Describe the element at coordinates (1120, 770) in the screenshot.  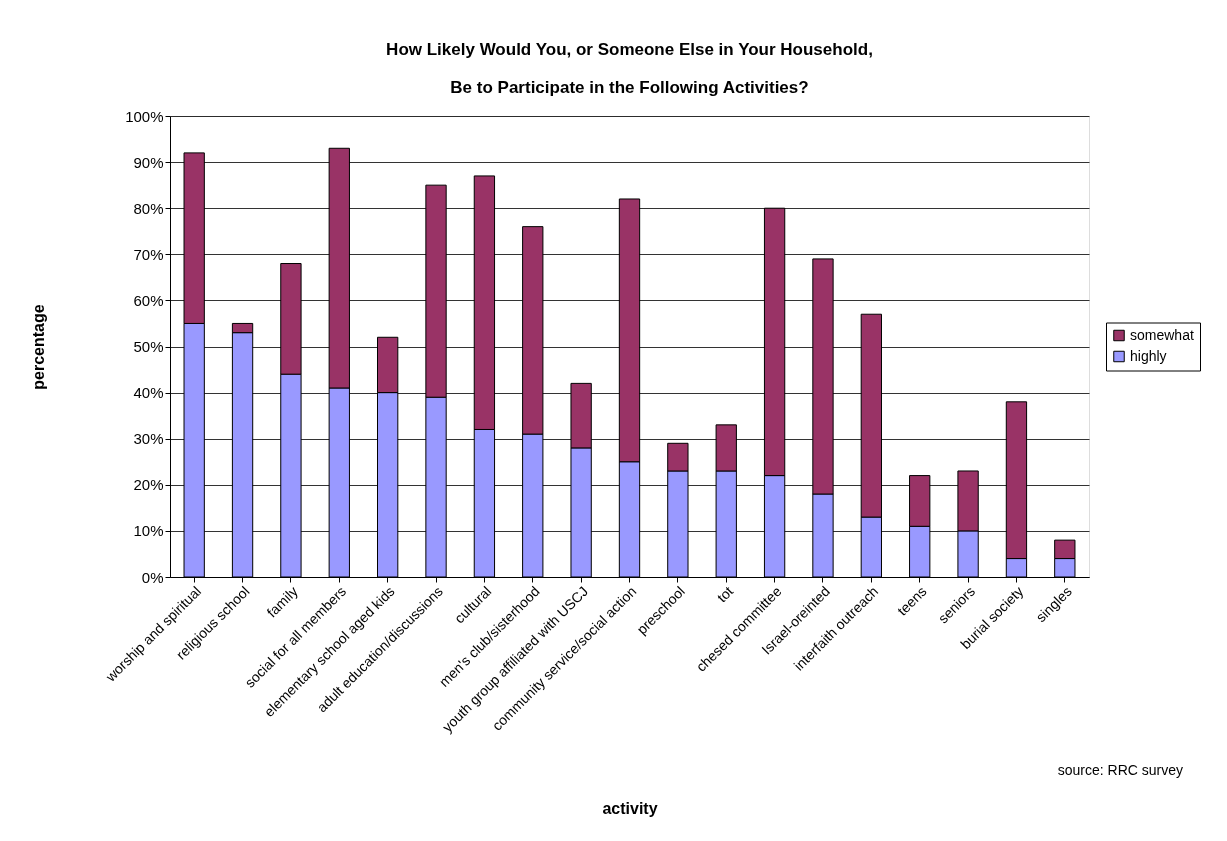
I see `source-note: source: RRC survey` at that location.